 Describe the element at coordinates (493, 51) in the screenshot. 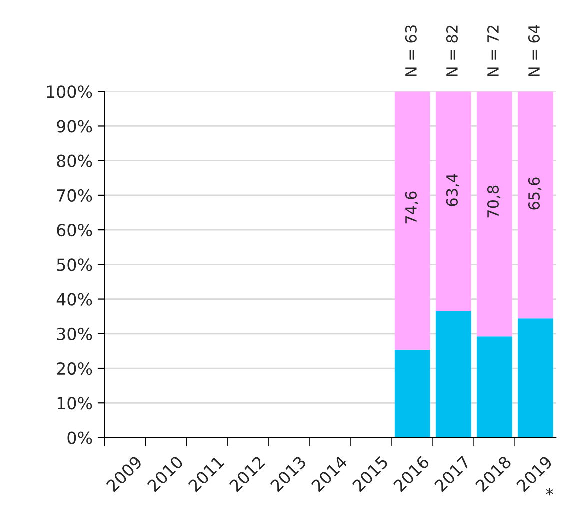

I see `annotation: N = 72` at that location.